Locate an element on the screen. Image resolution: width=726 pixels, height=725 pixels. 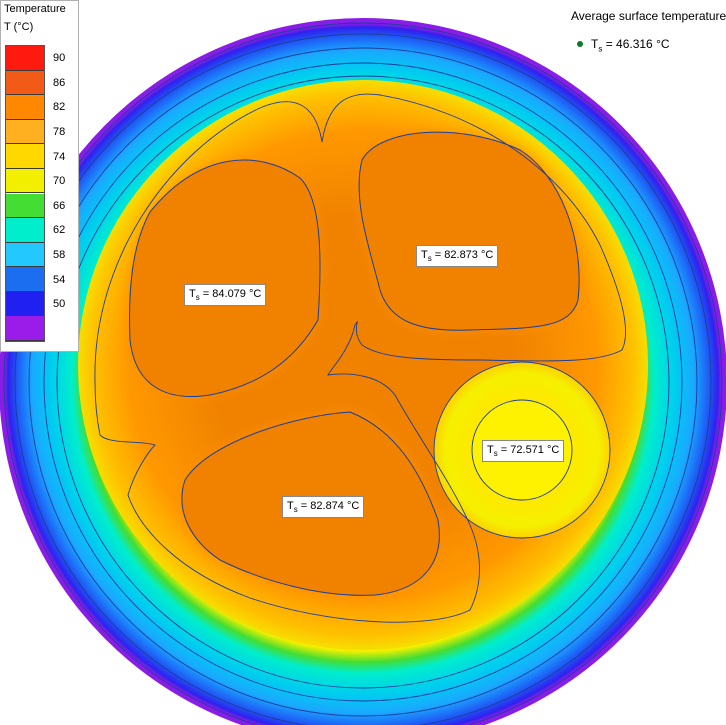
average-surface-value: Ts = 46.316 °C is located at coordinates (619, 45).